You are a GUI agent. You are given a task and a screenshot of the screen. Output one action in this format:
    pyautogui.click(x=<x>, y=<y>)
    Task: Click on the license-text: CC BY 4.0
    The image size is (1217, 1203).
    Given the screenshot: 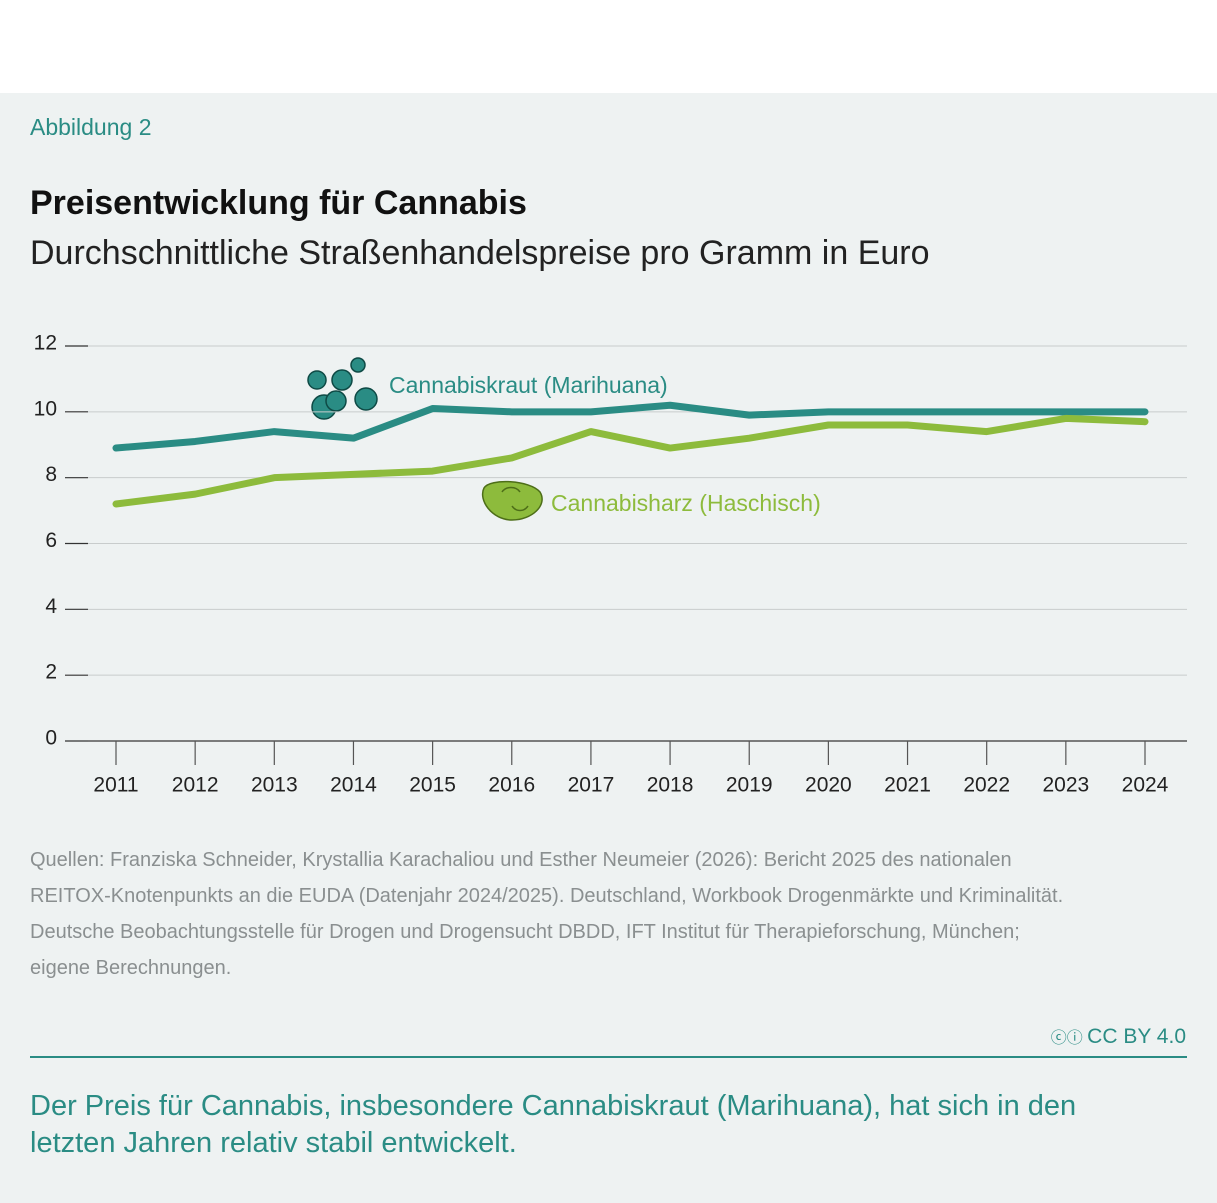 What is the action you would take?
    pyautogui.click(x=1136, y=1036)
    